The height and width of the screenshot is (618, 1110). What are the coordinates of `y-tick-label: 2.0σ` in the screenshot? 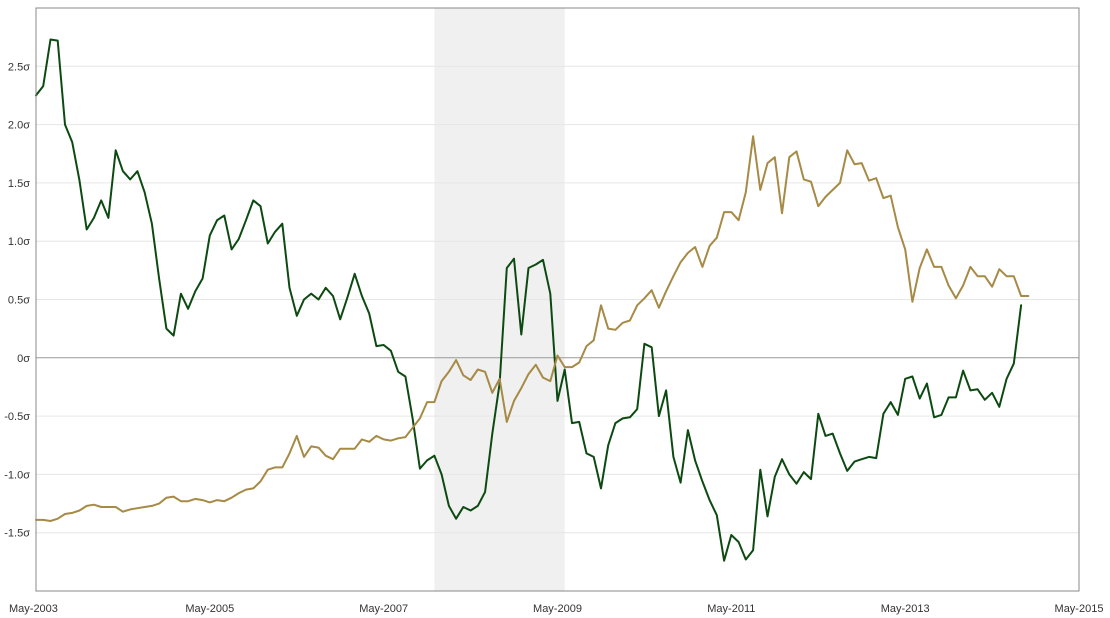 It's located at (19, 126).